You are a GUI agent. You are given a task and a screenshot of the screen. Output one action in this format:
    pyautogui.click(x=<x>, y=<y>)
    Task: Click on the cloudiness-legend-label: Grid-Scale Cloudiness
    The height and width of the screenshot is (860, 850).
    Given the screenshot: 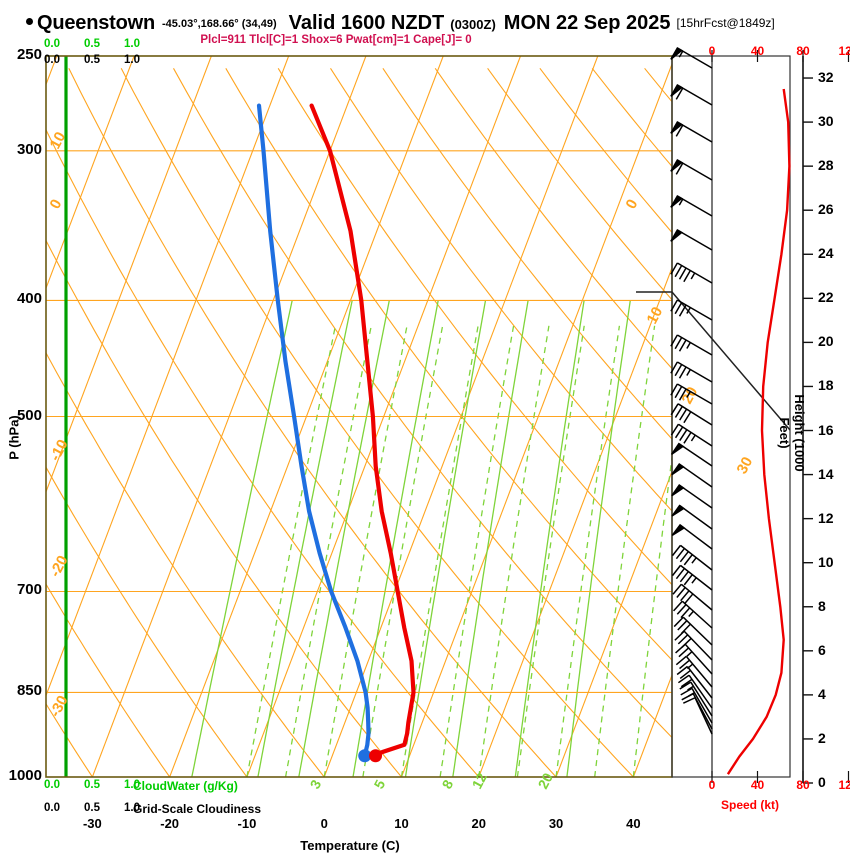 What is the action you would take?
    pyautogui.click(x=197, y=809)
    